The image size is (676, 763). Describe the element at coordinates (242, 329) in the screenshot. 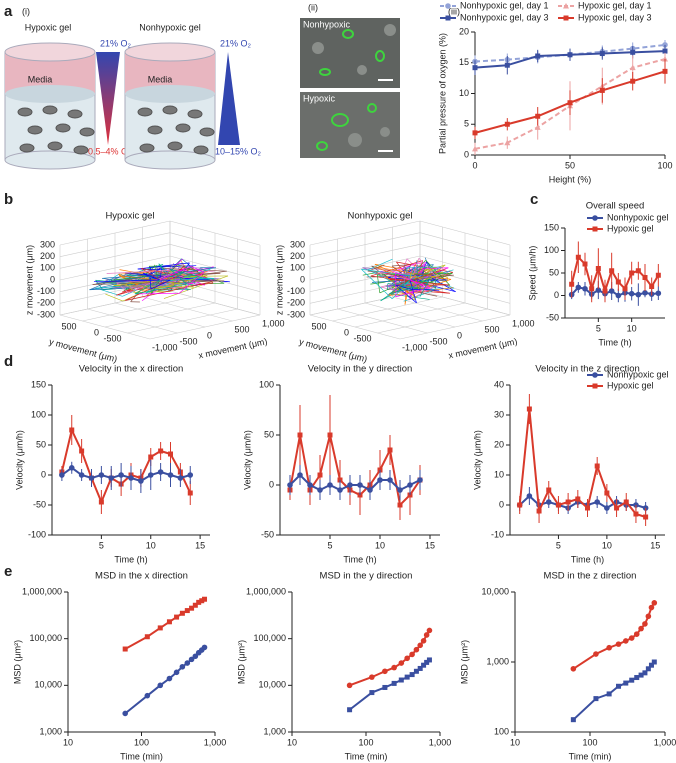

I see `x-tick-label: 500` at that location.